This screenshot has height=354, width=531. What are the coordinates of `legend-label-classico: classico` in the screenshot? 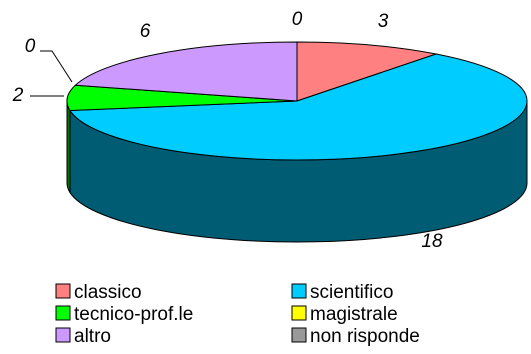 It's located at (108, 292).